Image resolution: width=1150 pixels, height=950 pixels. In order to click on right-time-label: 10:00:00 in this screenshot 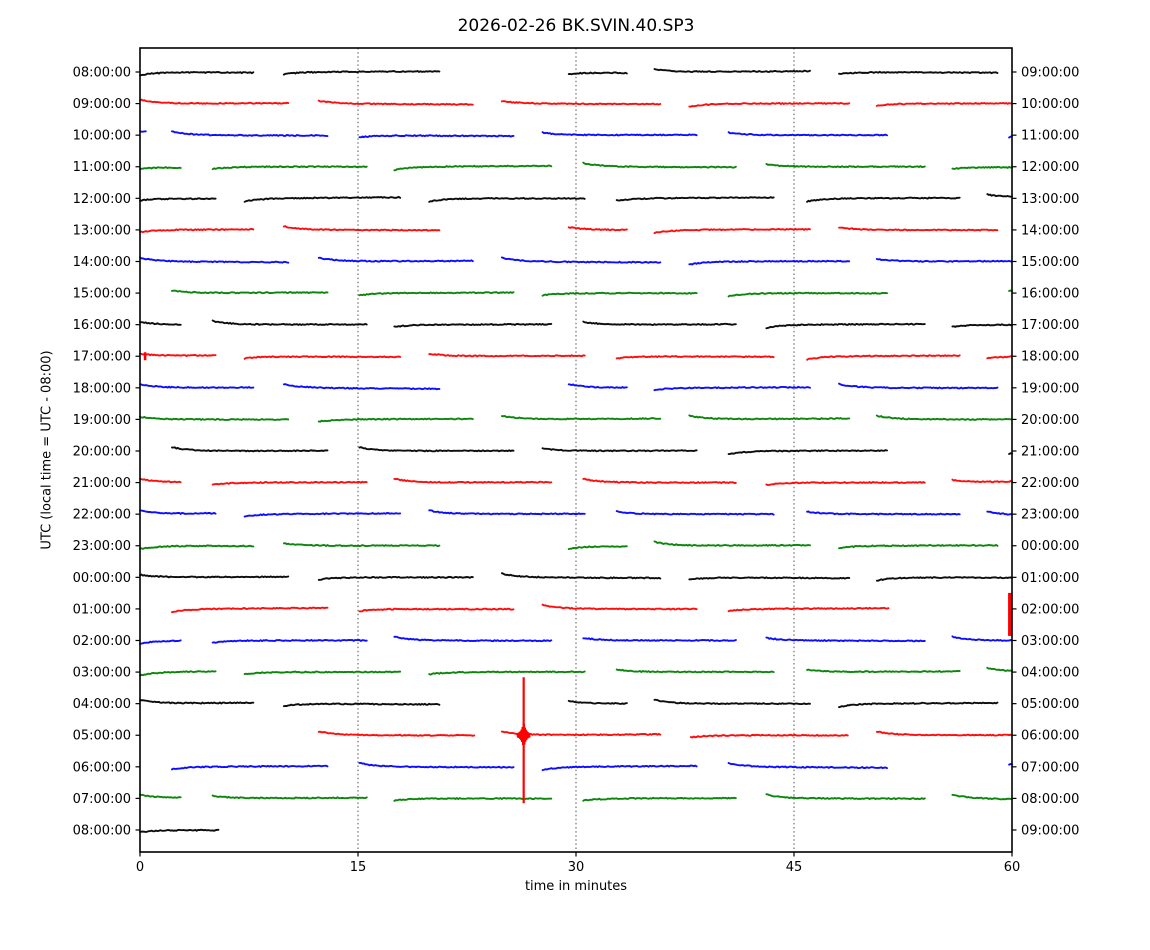, I will do `click(1050, 104)`.